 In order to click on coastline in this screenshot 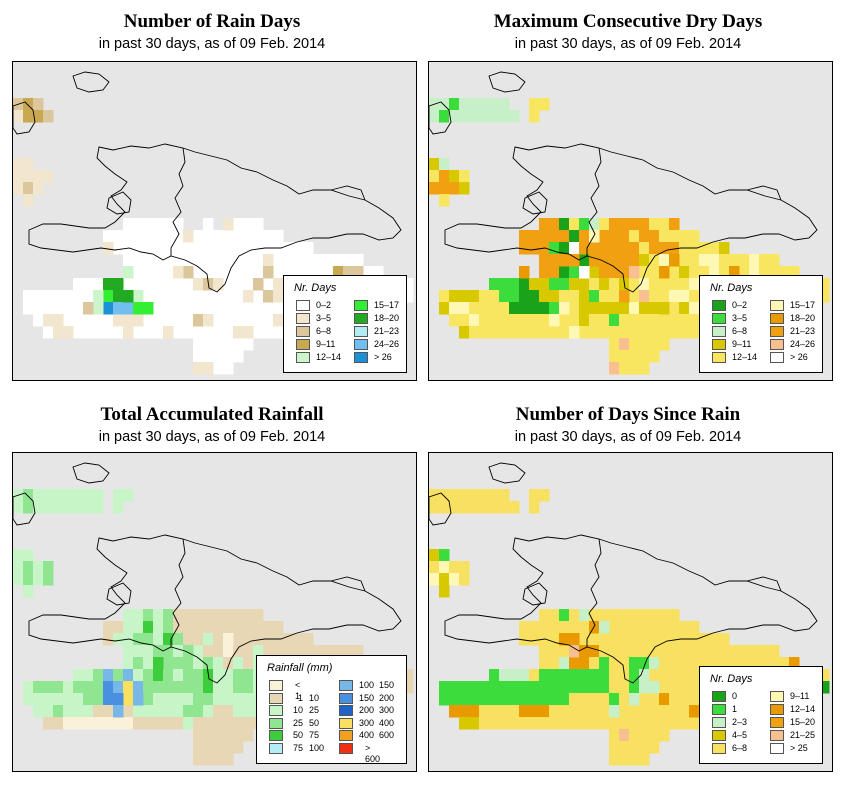, I will do `click(440, 509)`.